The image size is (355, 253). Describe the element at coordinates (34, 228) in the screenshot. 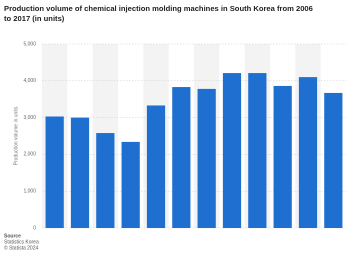

I see `y-tick-label: 0` at that location.